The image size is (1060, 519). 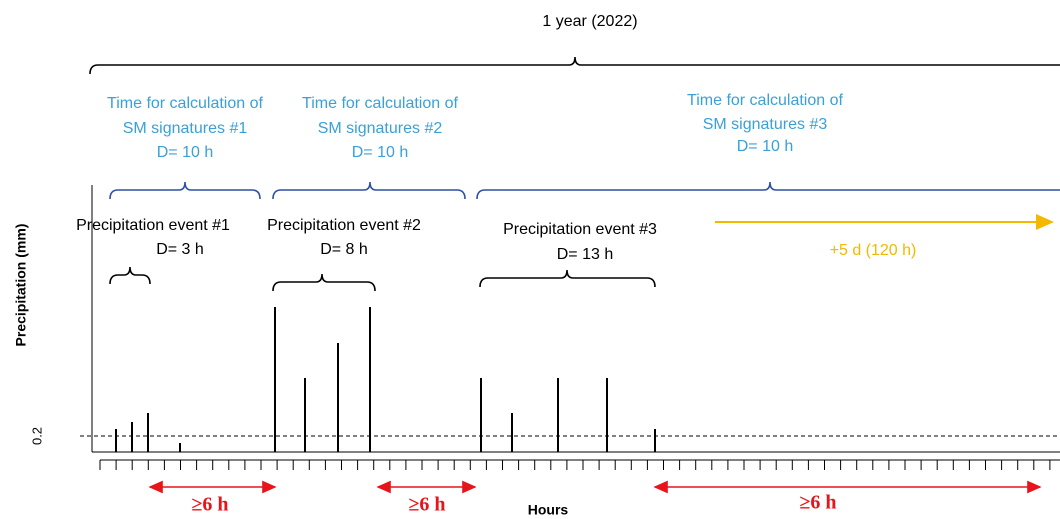 What do you see at coordinates (585, 254) in the screenshot?
I see `event-duration: D= 13 h` at bounding box center [585, 254].